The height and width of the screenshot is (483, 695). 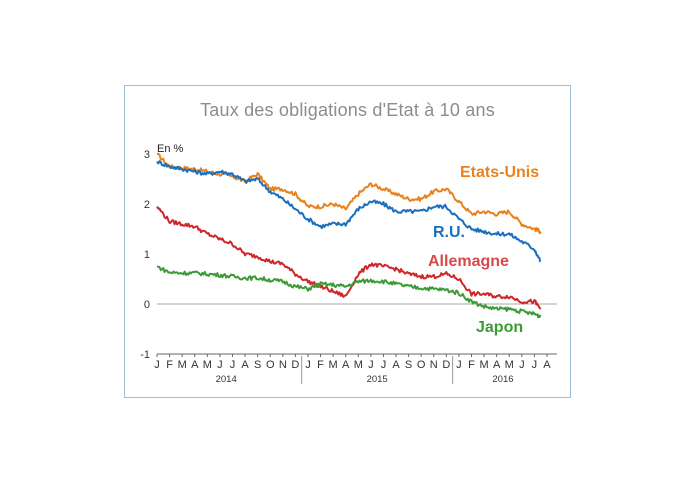 I want to click on x-year-label: 2016, so click(x=502, y=379).